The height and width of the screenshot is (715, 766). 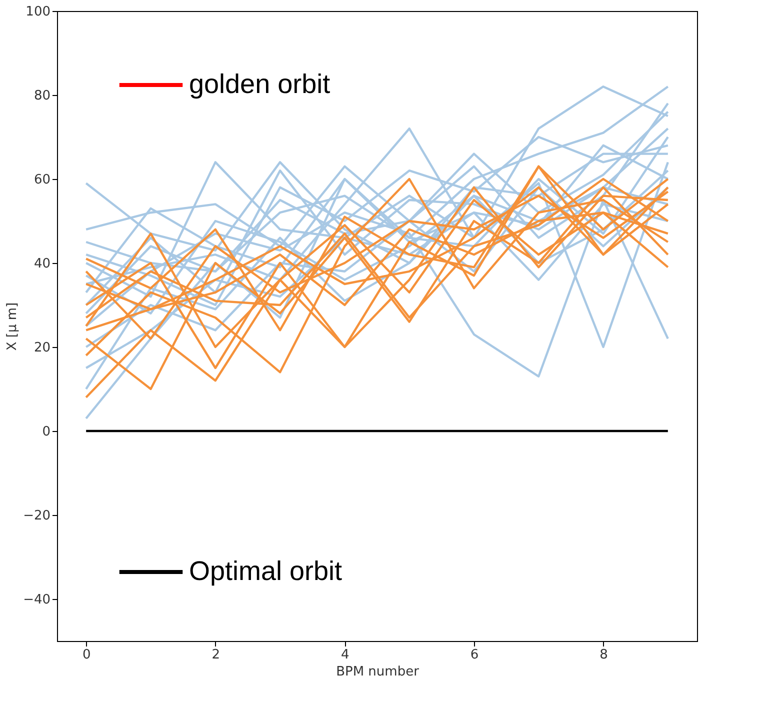 What do you see at coordinates (474, 655) in the screenshot?
I see `x-tick-label: 6` at bounding box center [474, 655].